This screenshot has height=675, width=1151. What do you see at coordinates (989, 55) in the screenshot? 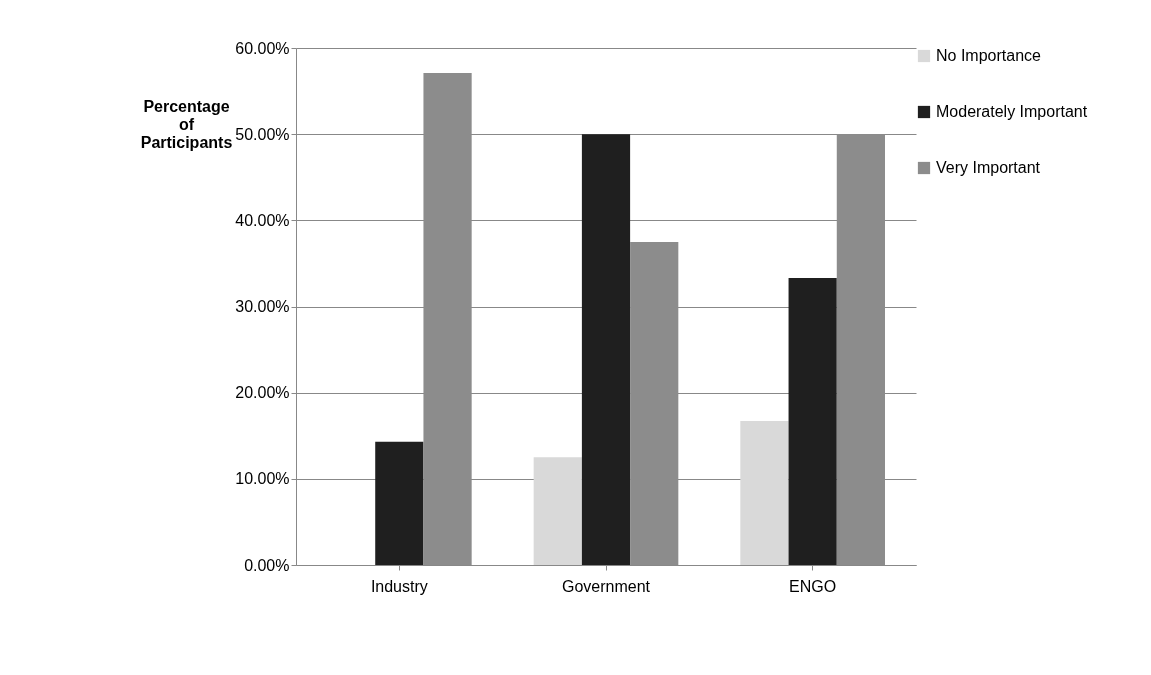
I see `legend-label: No Importance` at bounding box center [989, 55].